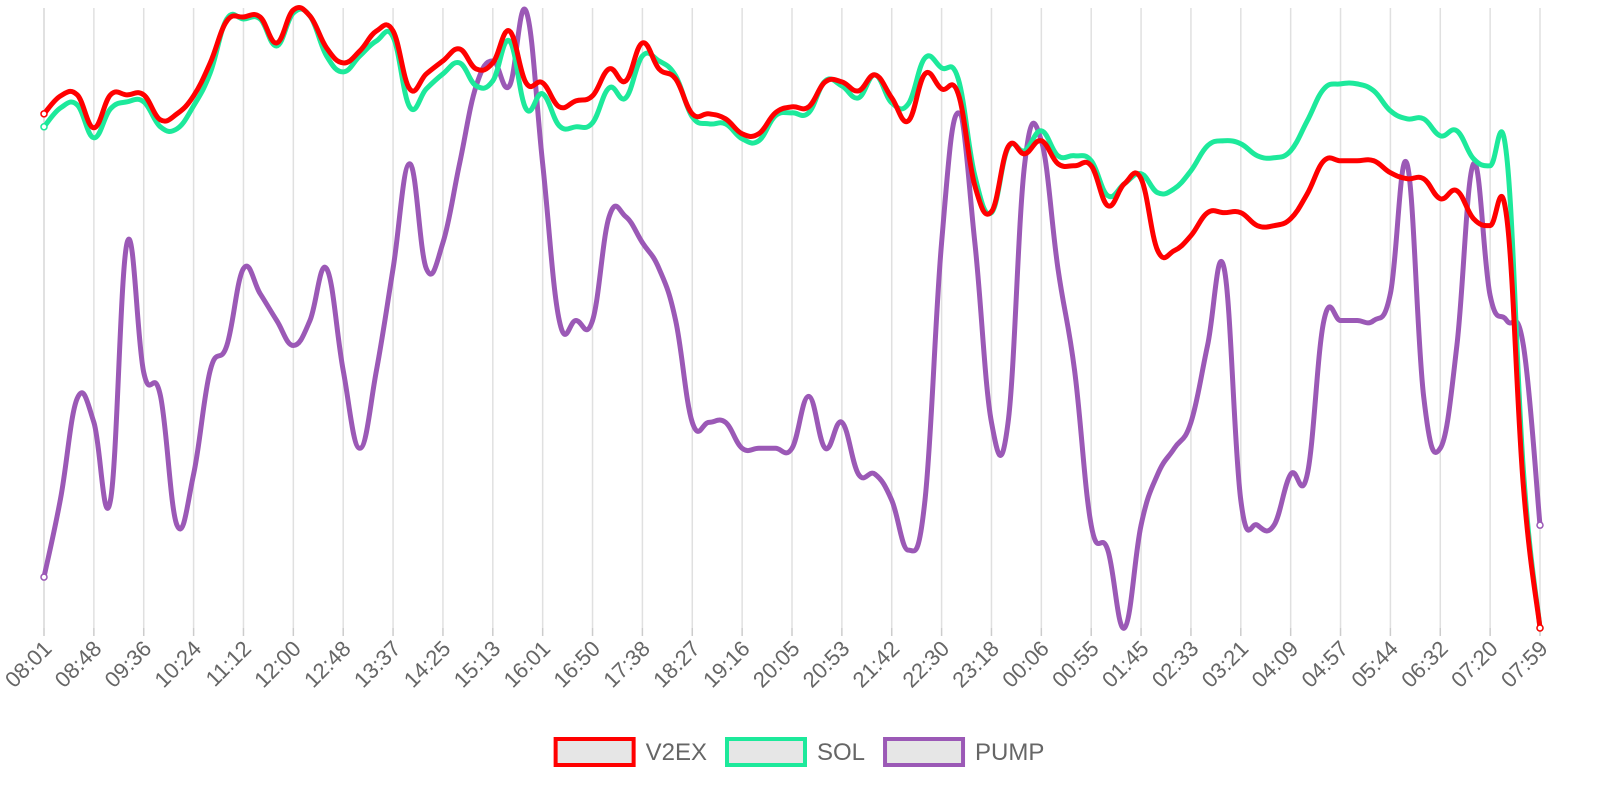 The height and width of the screenshot is (800, 1600). I want to click on x-tick-label: 10:24, so click(178, 664).